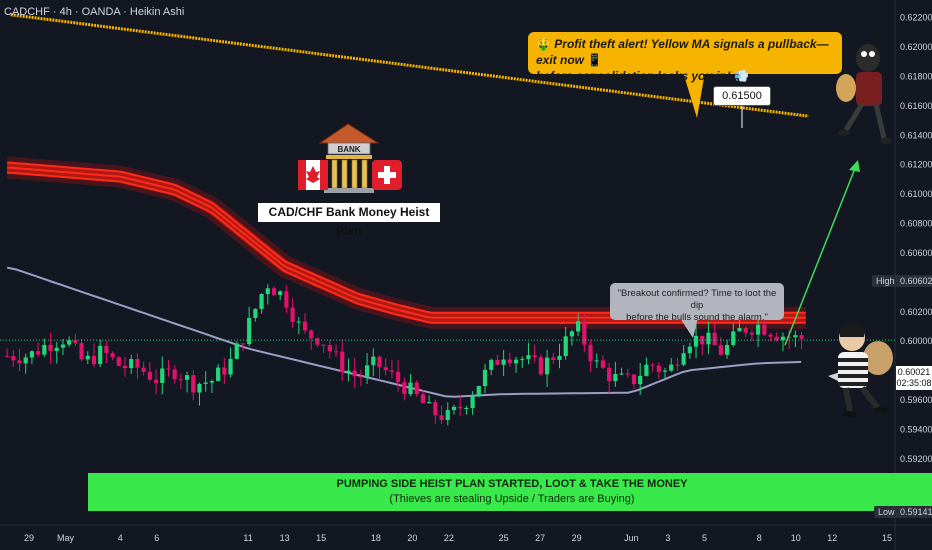 Image resolution: width=932 pixels, height=550 pixels. I want to click on high-value: 0.60602, so click(914, 281).